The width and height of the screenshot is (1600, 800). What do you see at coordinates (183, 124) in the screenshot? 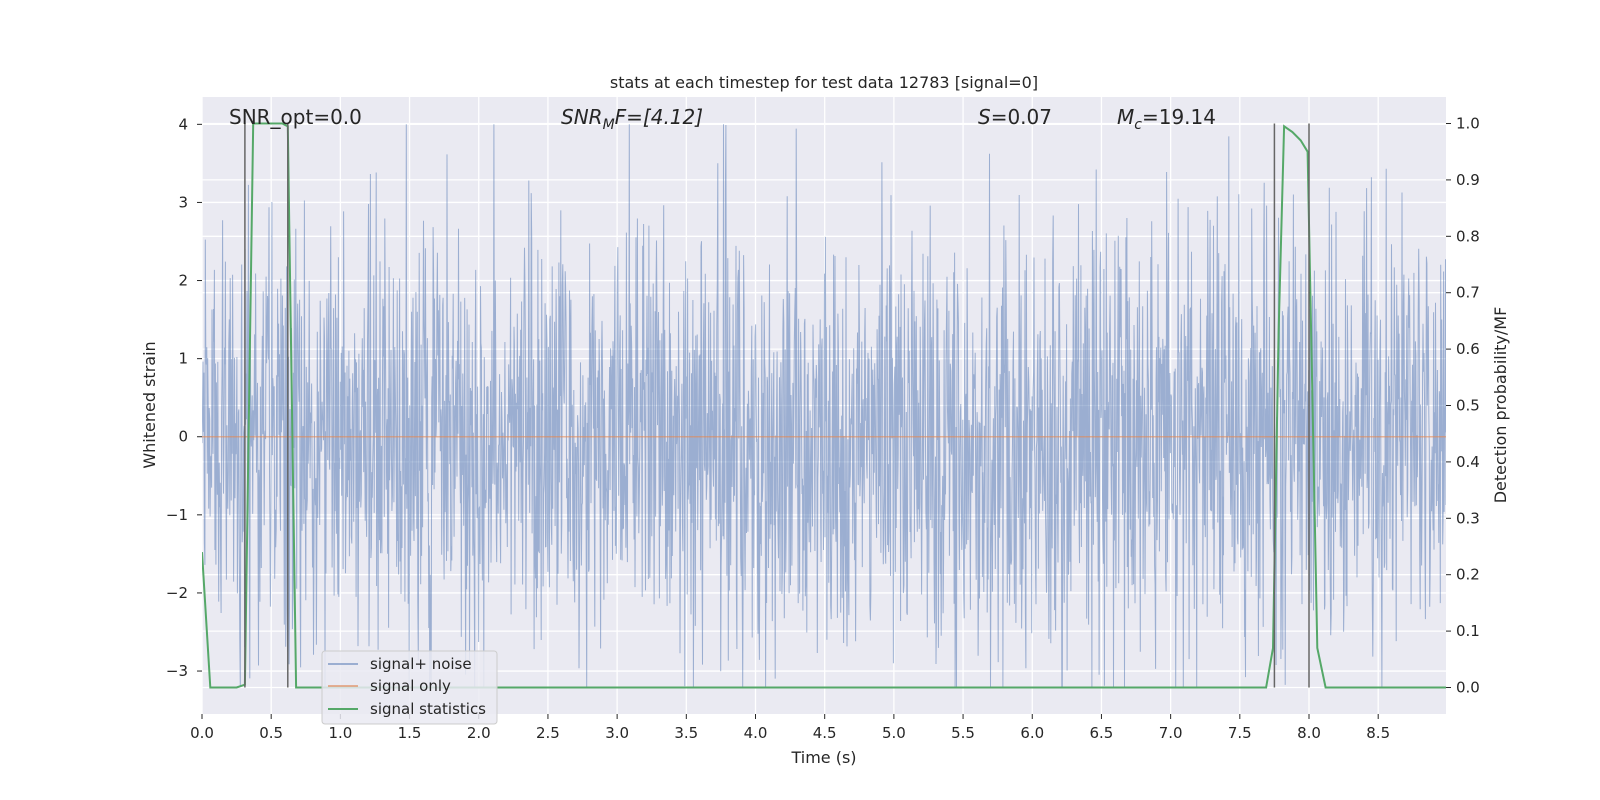
I see `y-tick-label: 4` at bounding box center [183, 124].